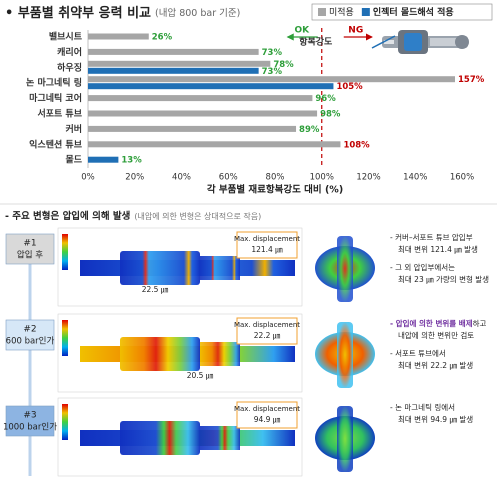 The image size is (497, 485). What do you see at coordinates (131, 161) in the screenshot?
I see `value-label: 13%` at bounding box center [131, 161].